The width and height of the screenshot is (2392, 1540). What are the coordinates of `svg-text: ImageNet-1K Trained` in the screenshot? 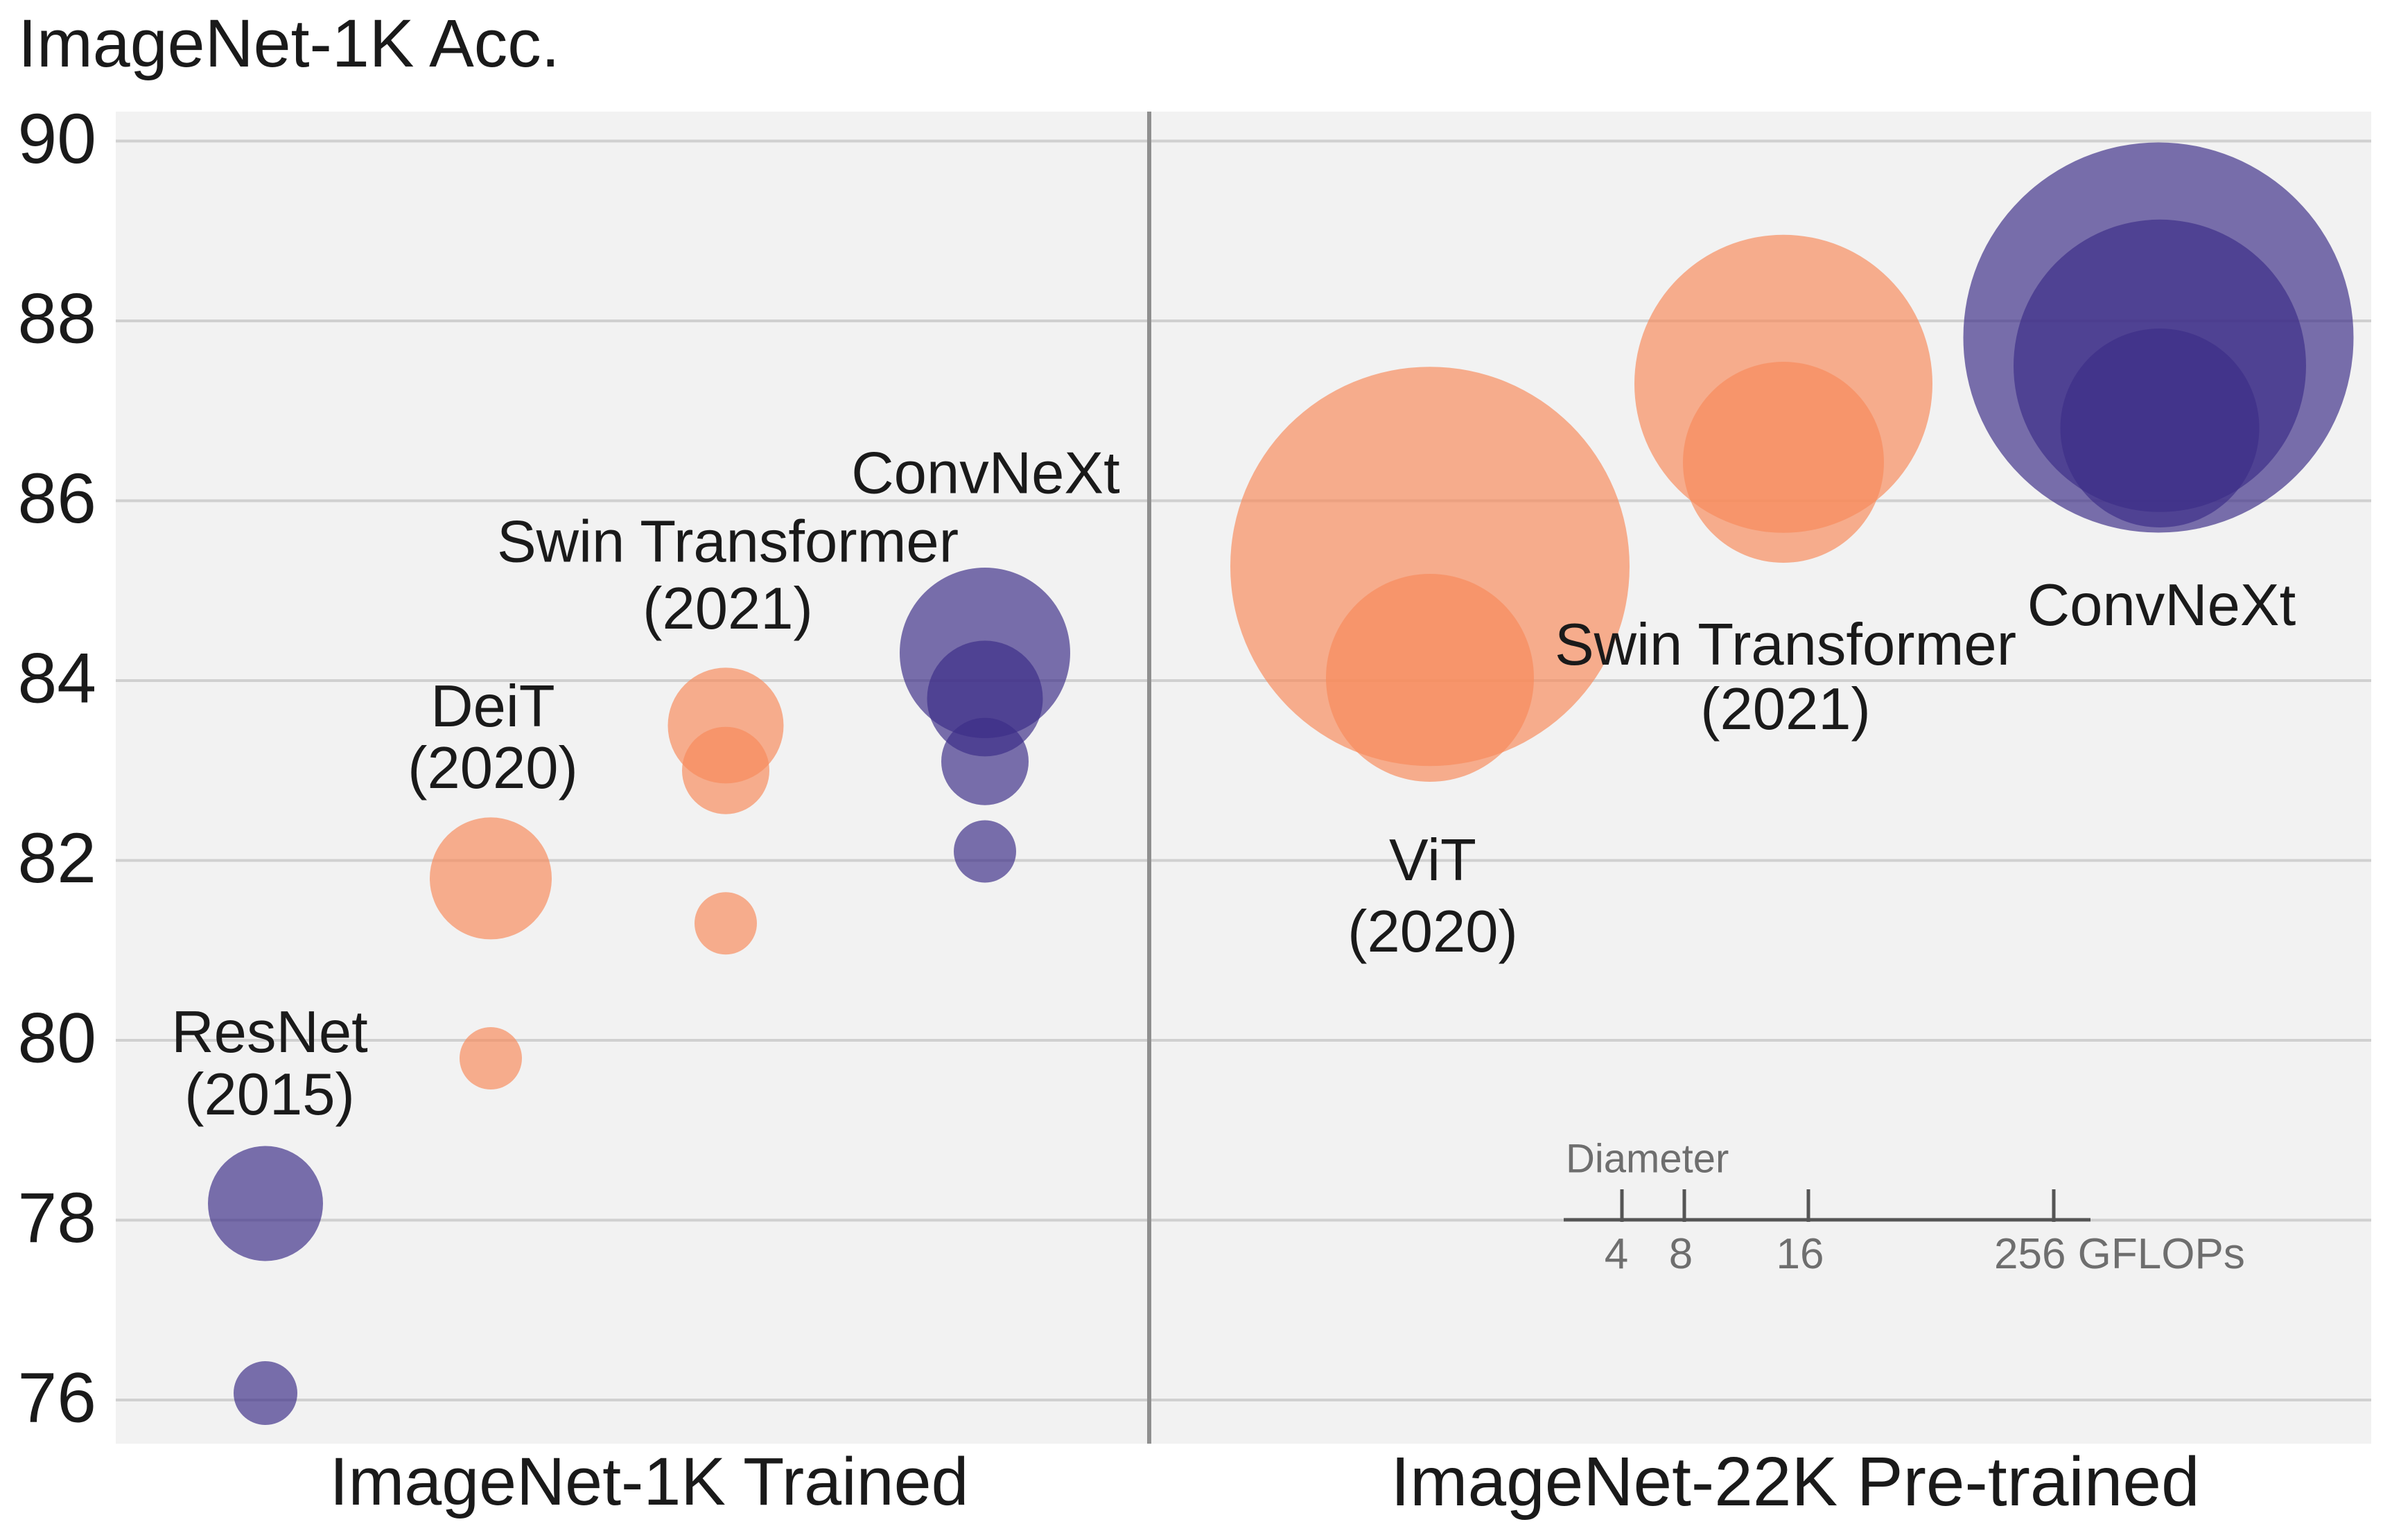 It's located at (649, 1481).